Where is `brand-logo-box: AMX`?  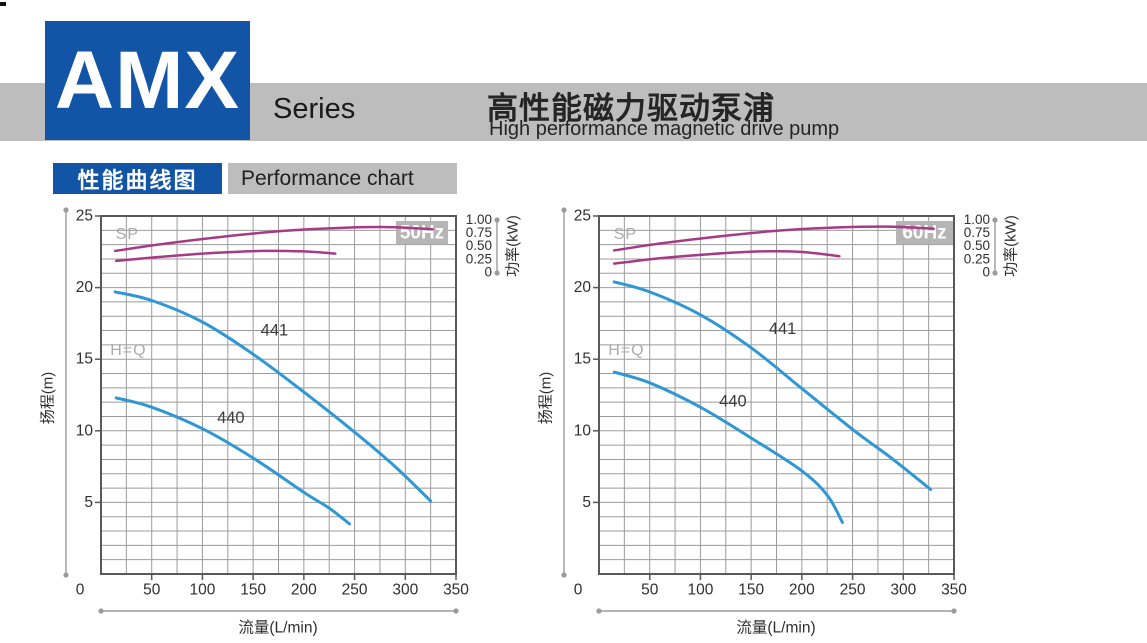
brand-logo-box: AMX is located at coordinates (147, 80).